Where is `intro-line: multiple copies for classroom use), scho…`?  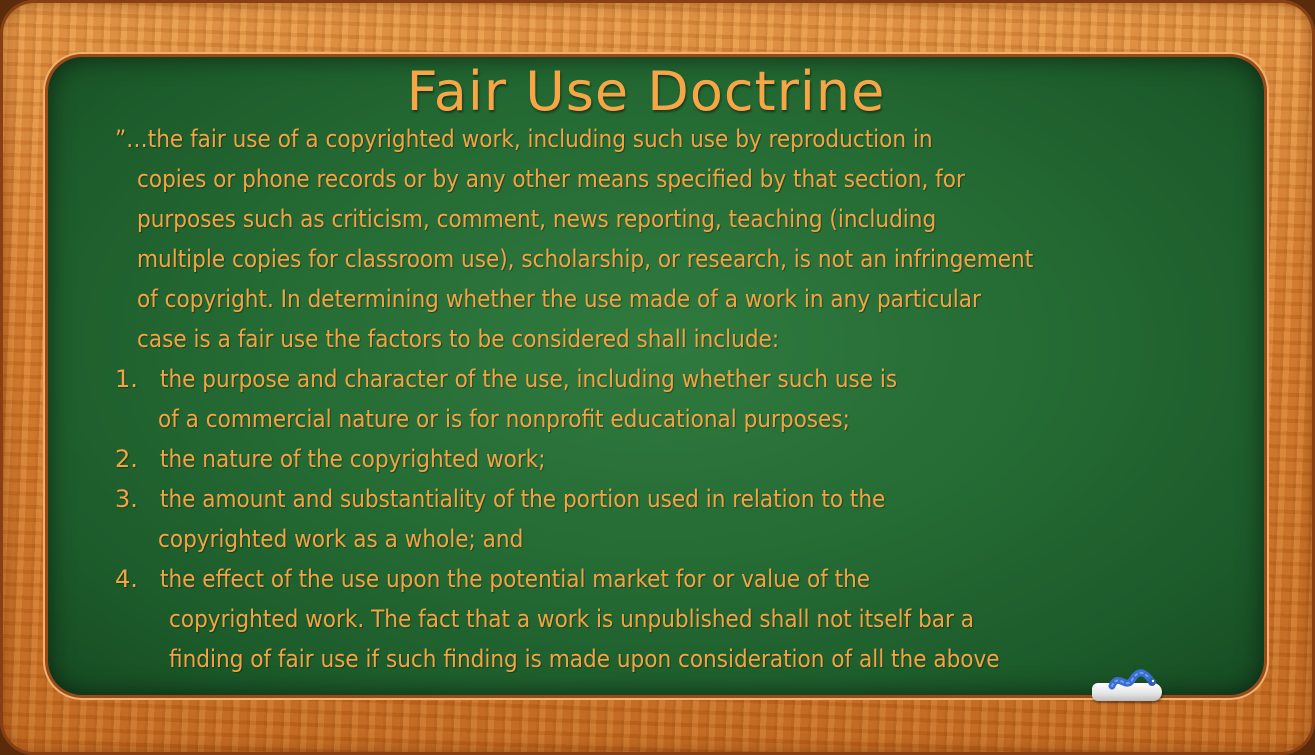
intro-line: multiple copies for classroom use), scho… is located at coordinates (585, 259).